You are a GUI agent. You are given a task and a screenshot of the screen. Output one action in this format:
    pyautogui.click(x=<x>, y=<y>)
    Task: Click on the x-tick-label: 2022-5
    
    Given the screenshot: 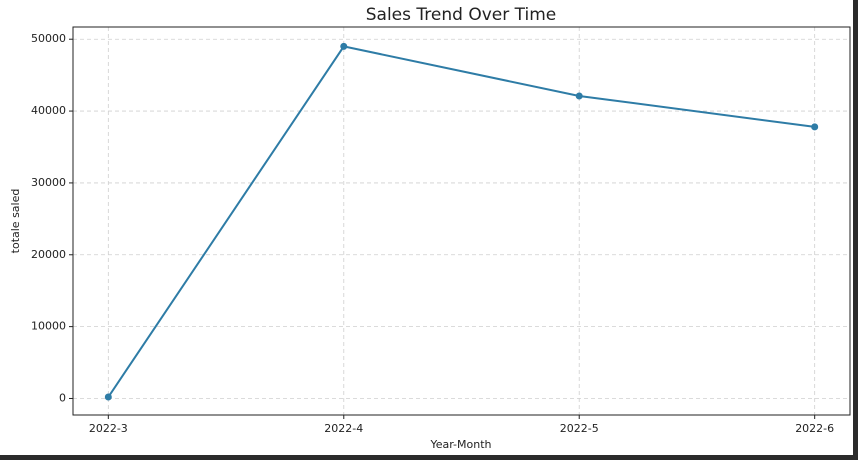 What is the action you would take?
    pyautogui.click(x=579, y=428)
    